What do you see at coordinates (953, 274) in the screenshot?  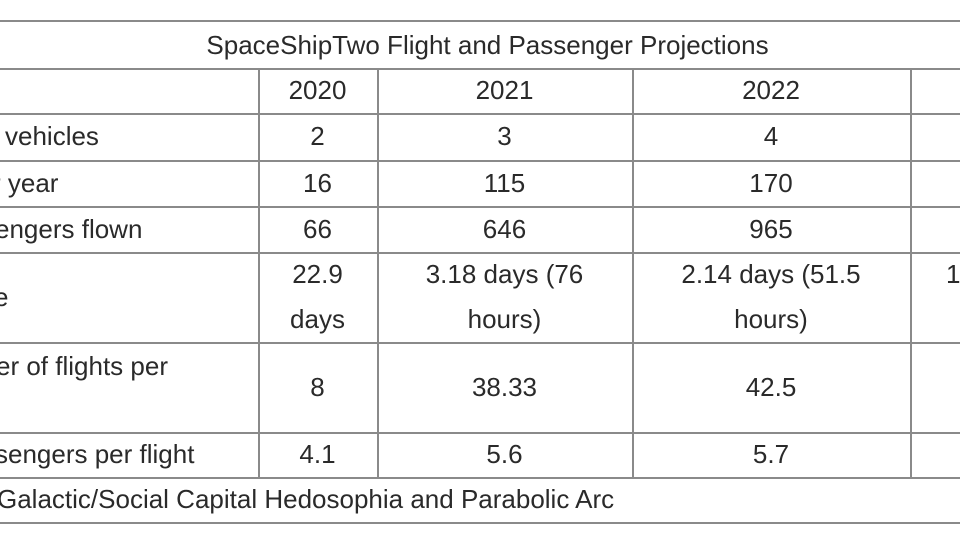 I see `cell: 1` at bounding box center [953, 274].